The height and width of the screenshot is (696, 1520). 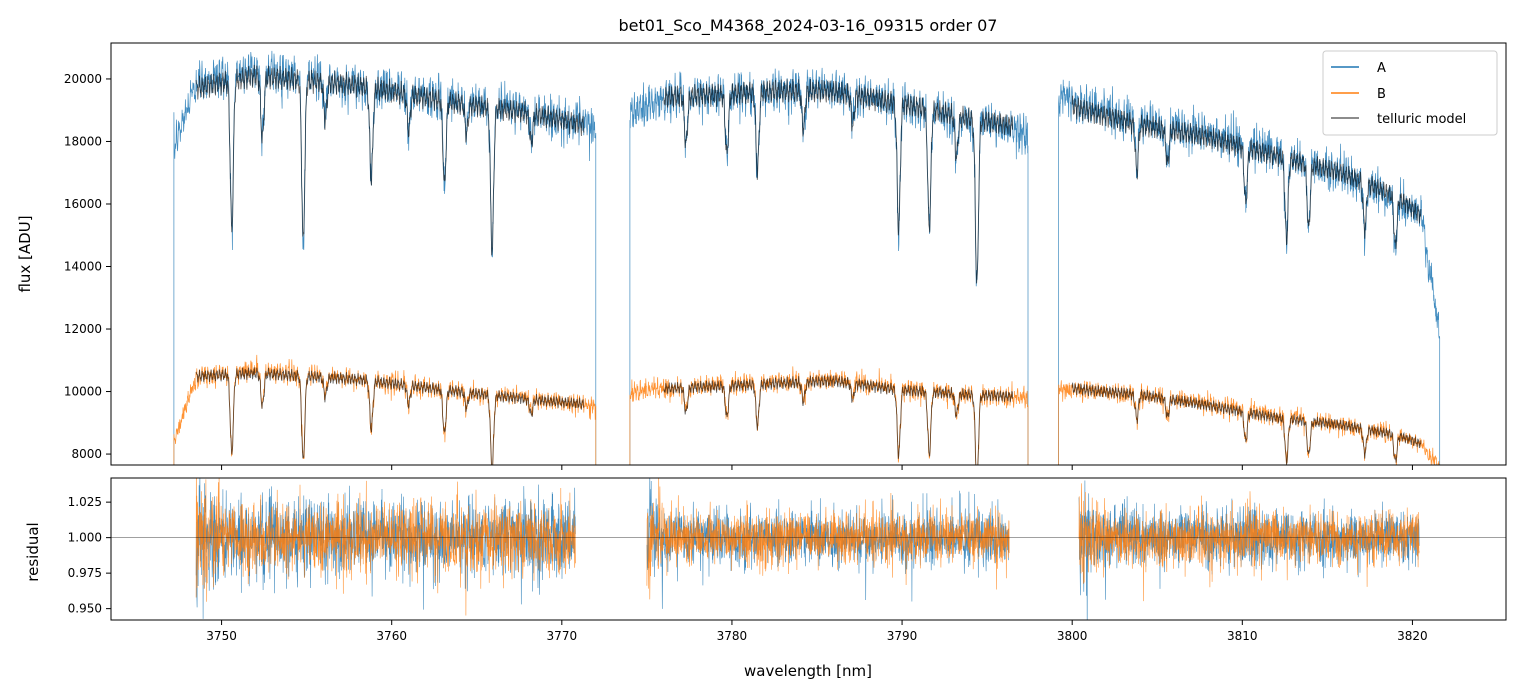 I want to click on flux-y-tick-label: 12000, so click(x=83, y=329).